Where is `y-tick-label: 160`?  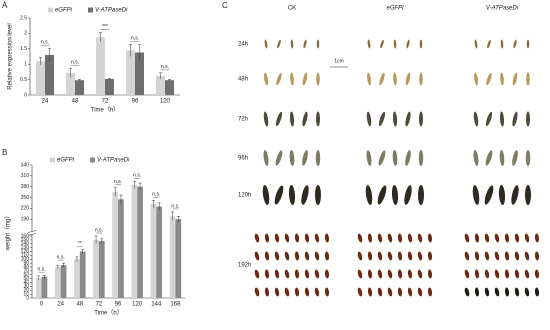
y-tick-label: 160 is located at coordinates (25, 236).